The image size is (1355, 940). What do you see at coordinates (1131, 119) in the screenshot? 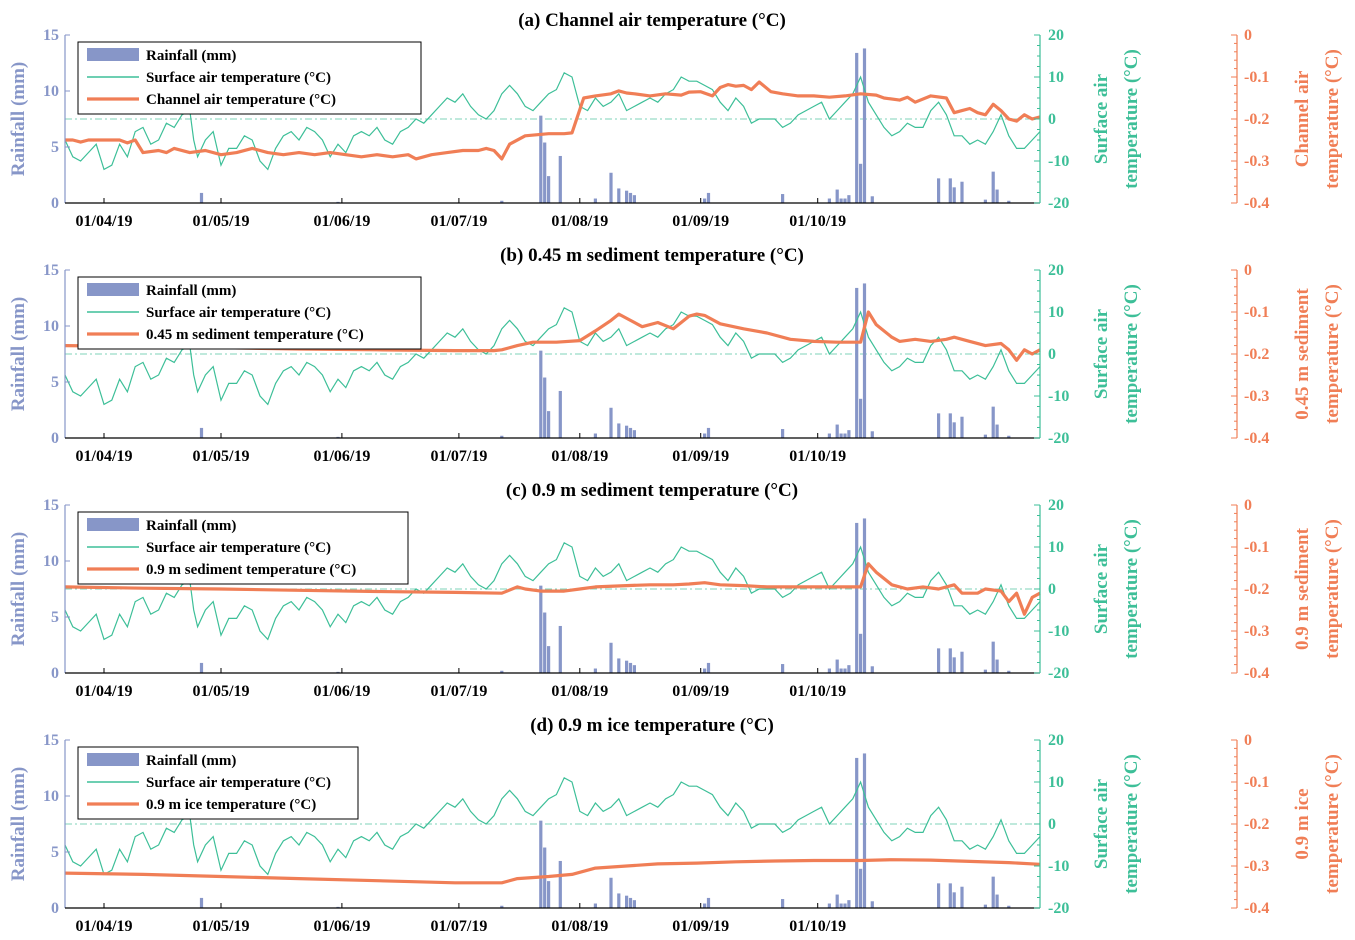
I see `middle-axis-title-line2: temperature (°C)` at bounding box center [1131, 119].